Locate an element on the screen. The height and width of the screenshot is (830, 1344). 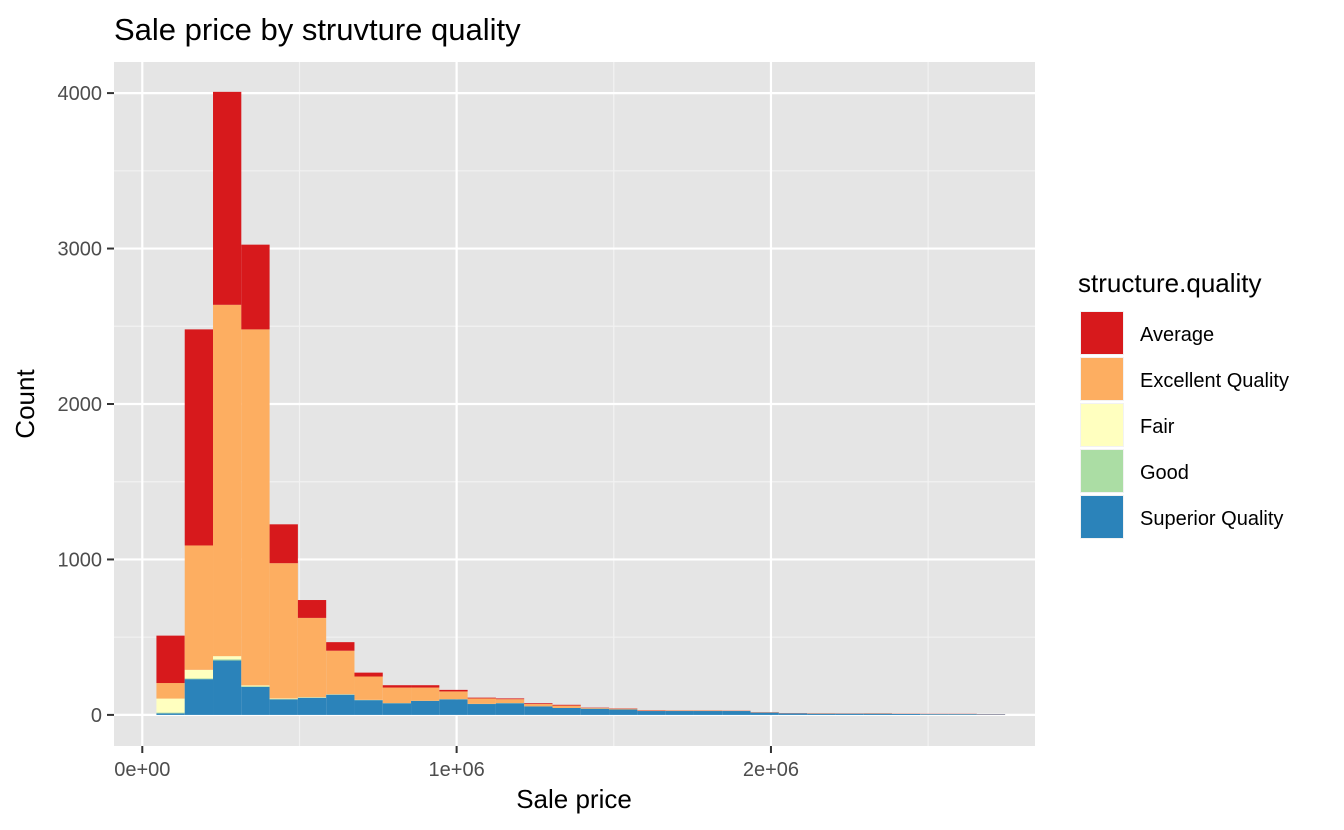
x-axis-ticks: 0e+00 1e+06 2e+06 is located at coordinates (456, 763).